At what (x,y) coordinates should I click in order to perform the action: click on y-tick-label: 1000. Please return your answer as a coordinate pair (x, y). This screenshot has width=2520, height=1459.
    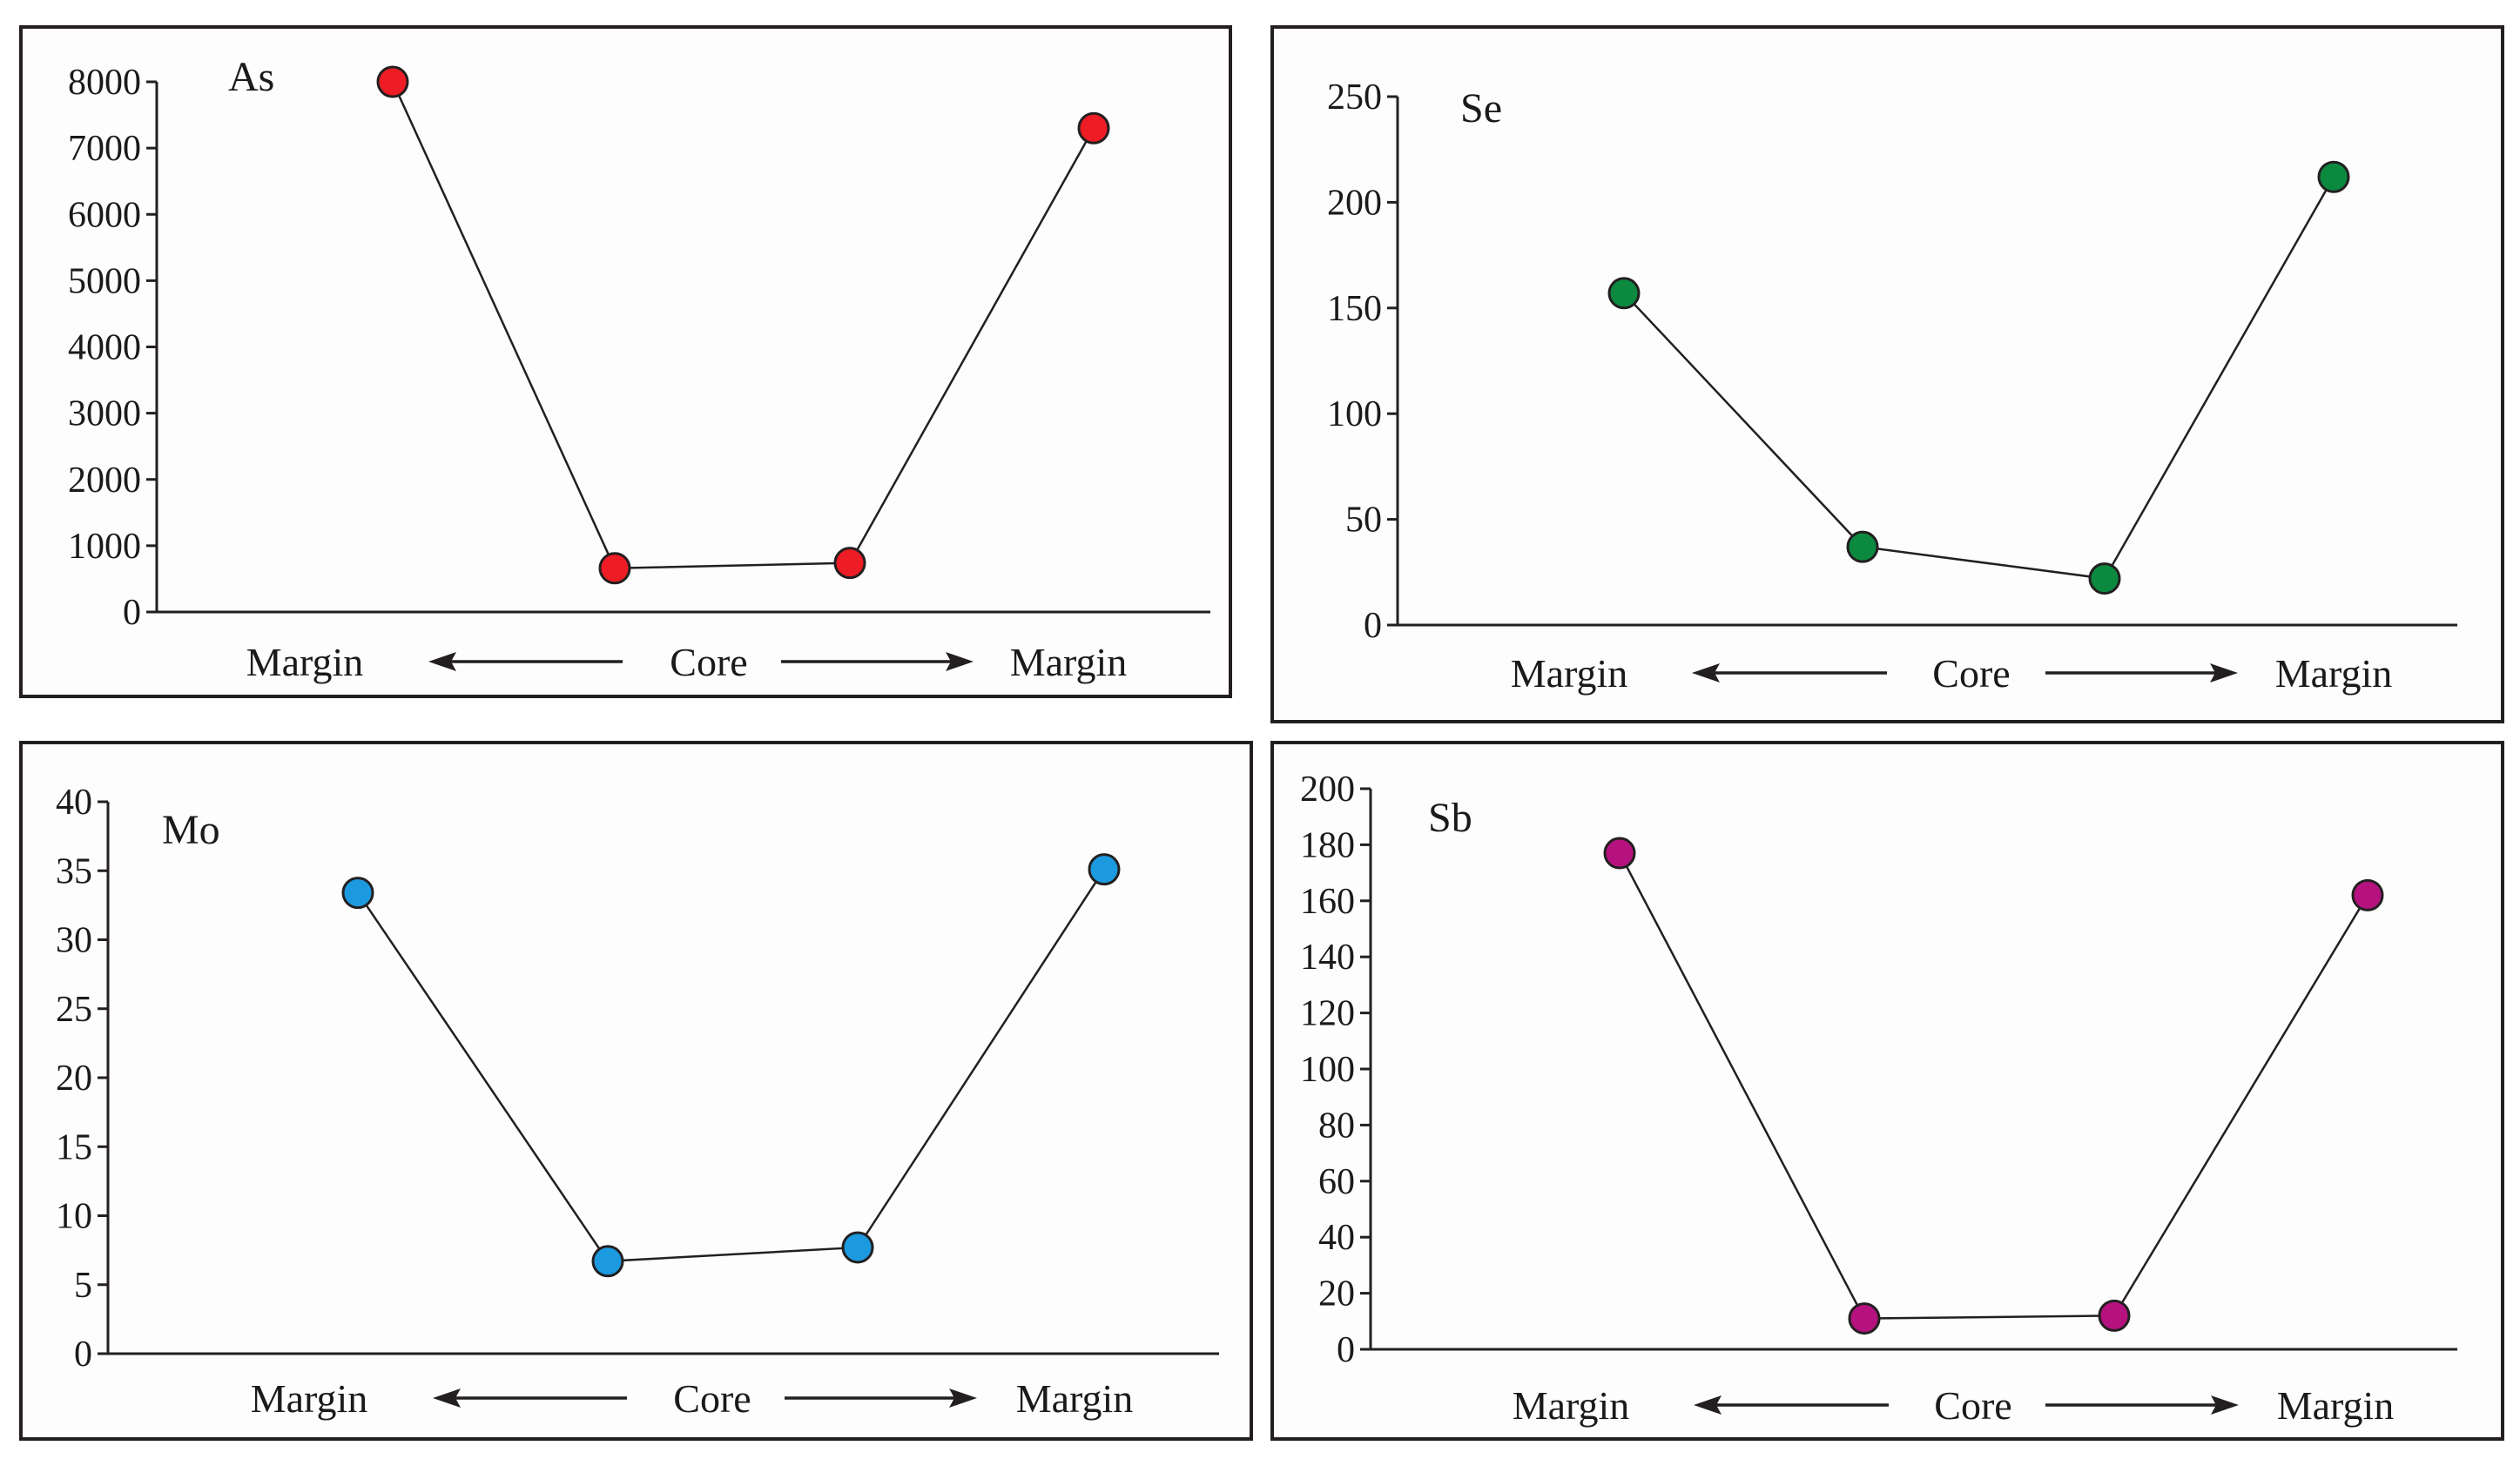
    Looking at the image, I should click on (104, 547).